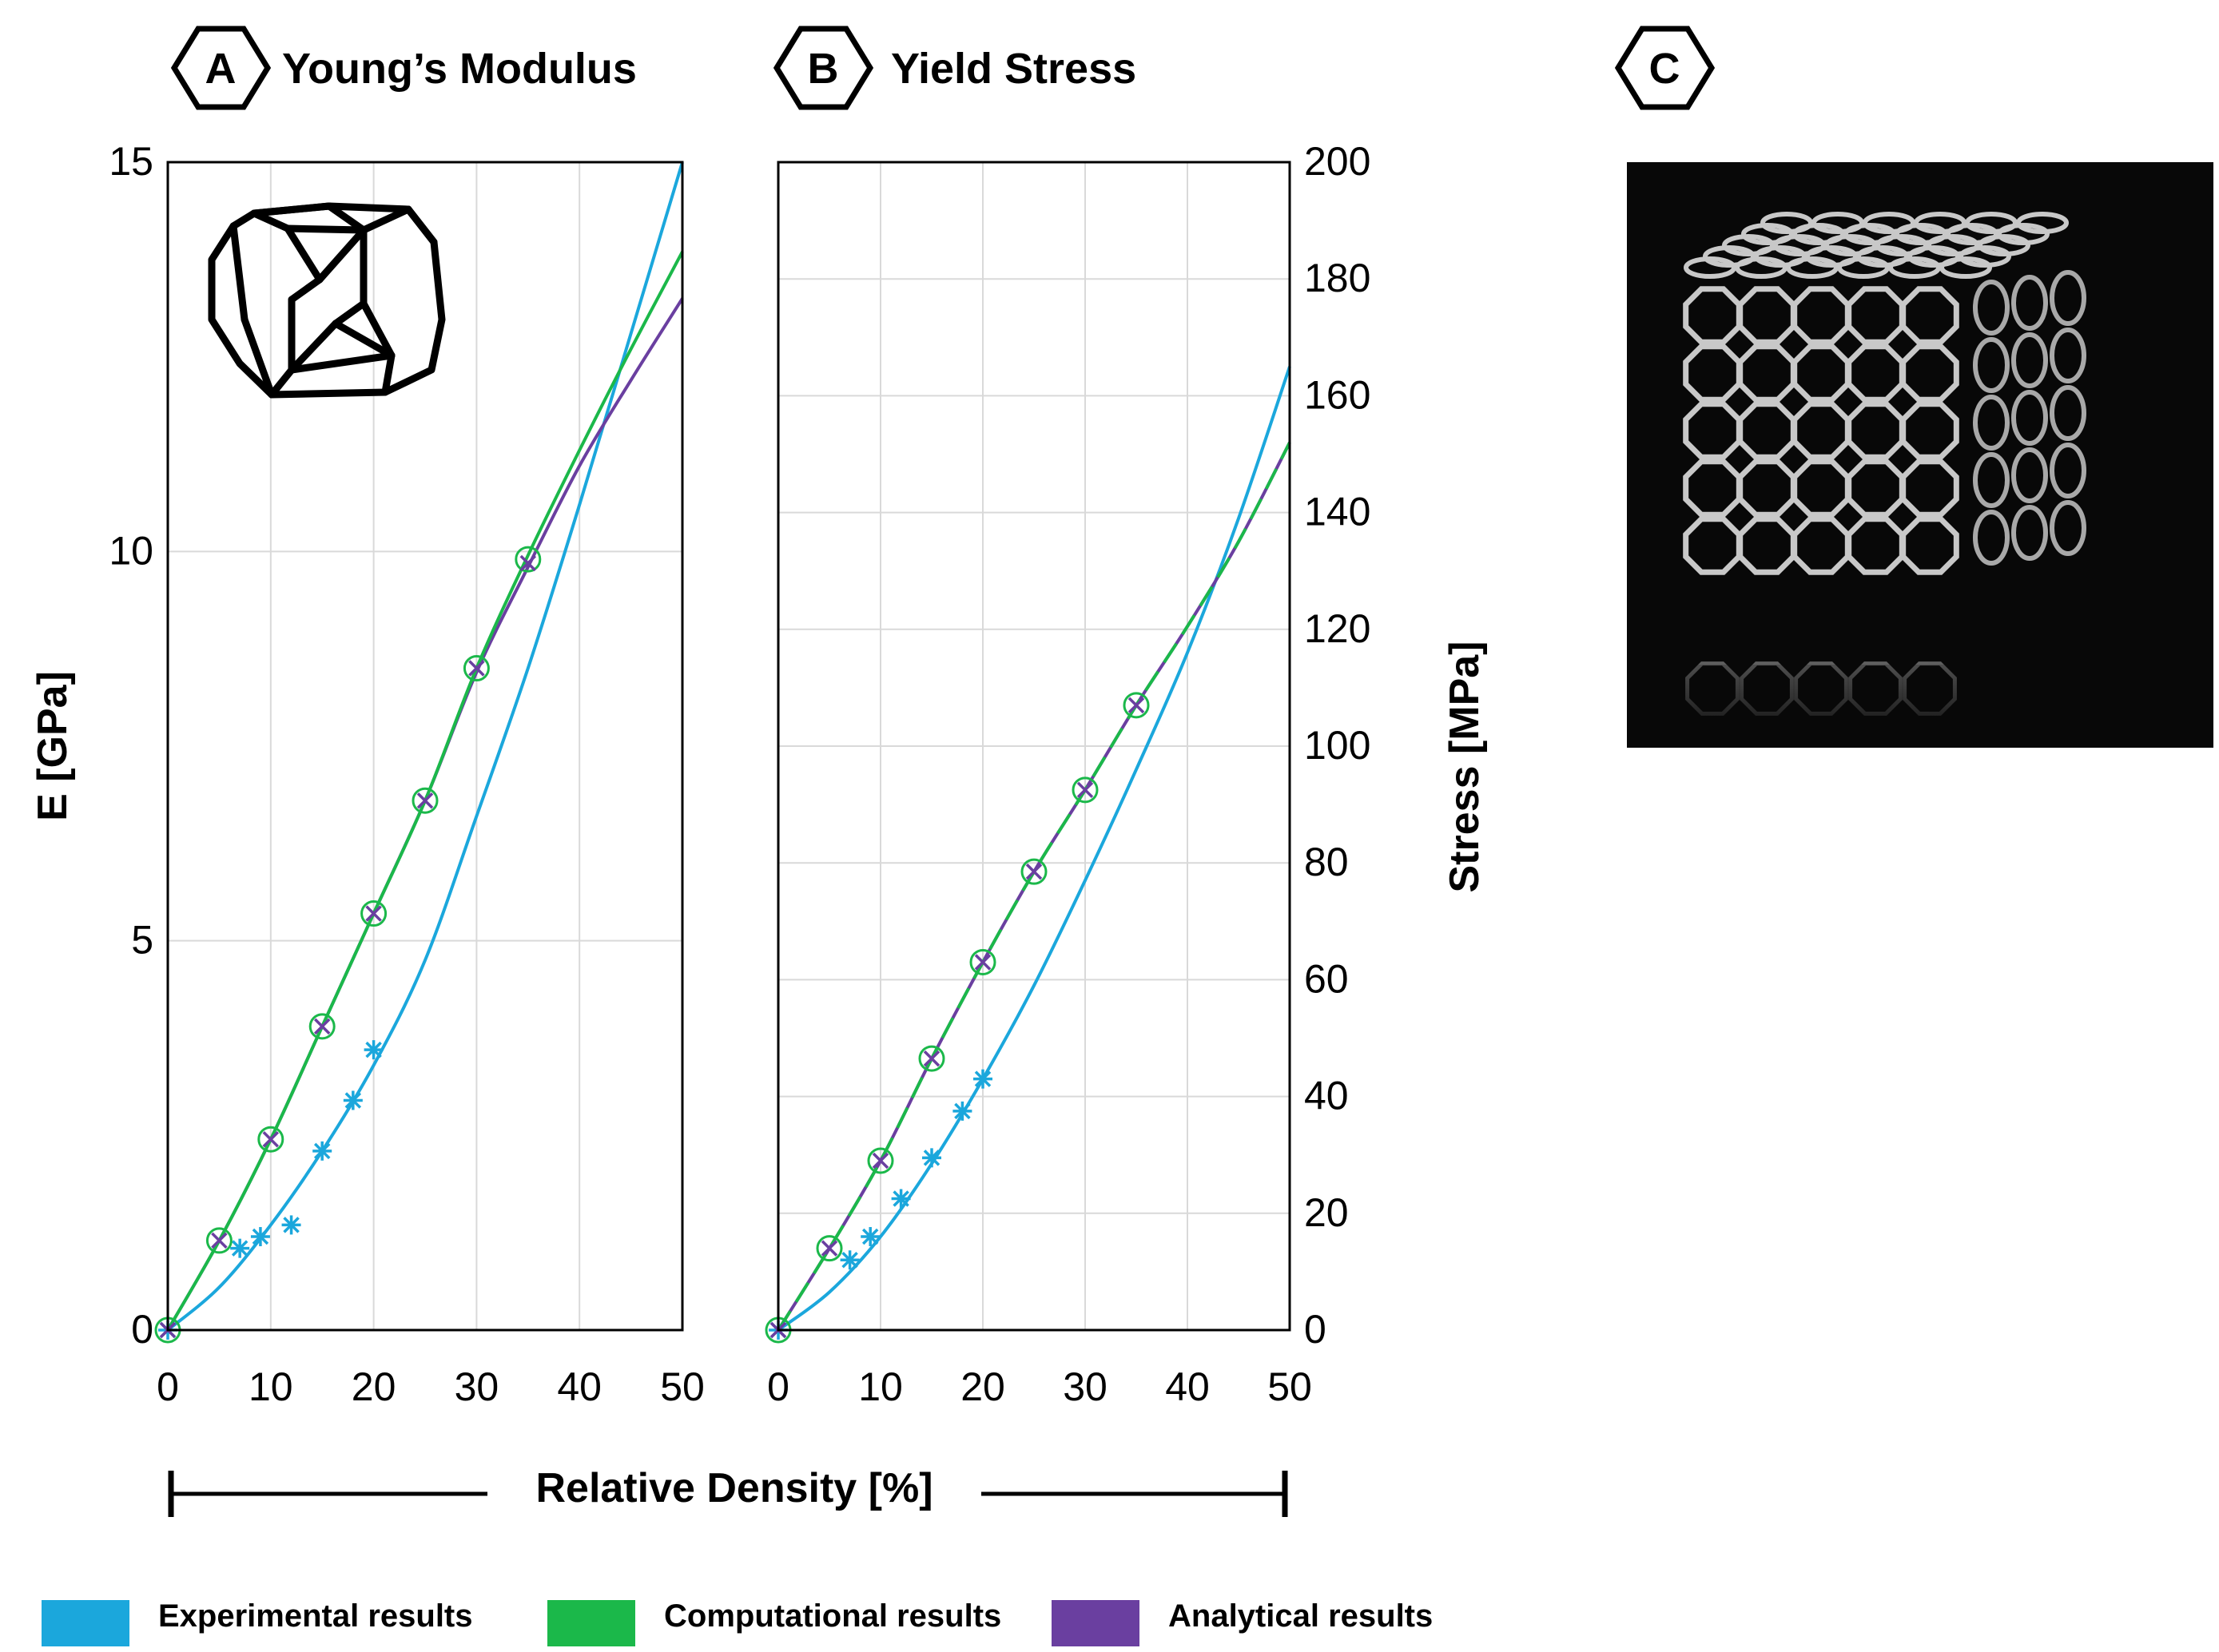 The height and width of the screenshot is (1652, 2219). Describe the element at coordinates (832, 1616) in the screenshot. I see `legend-label-computational: Computational results` at that location.